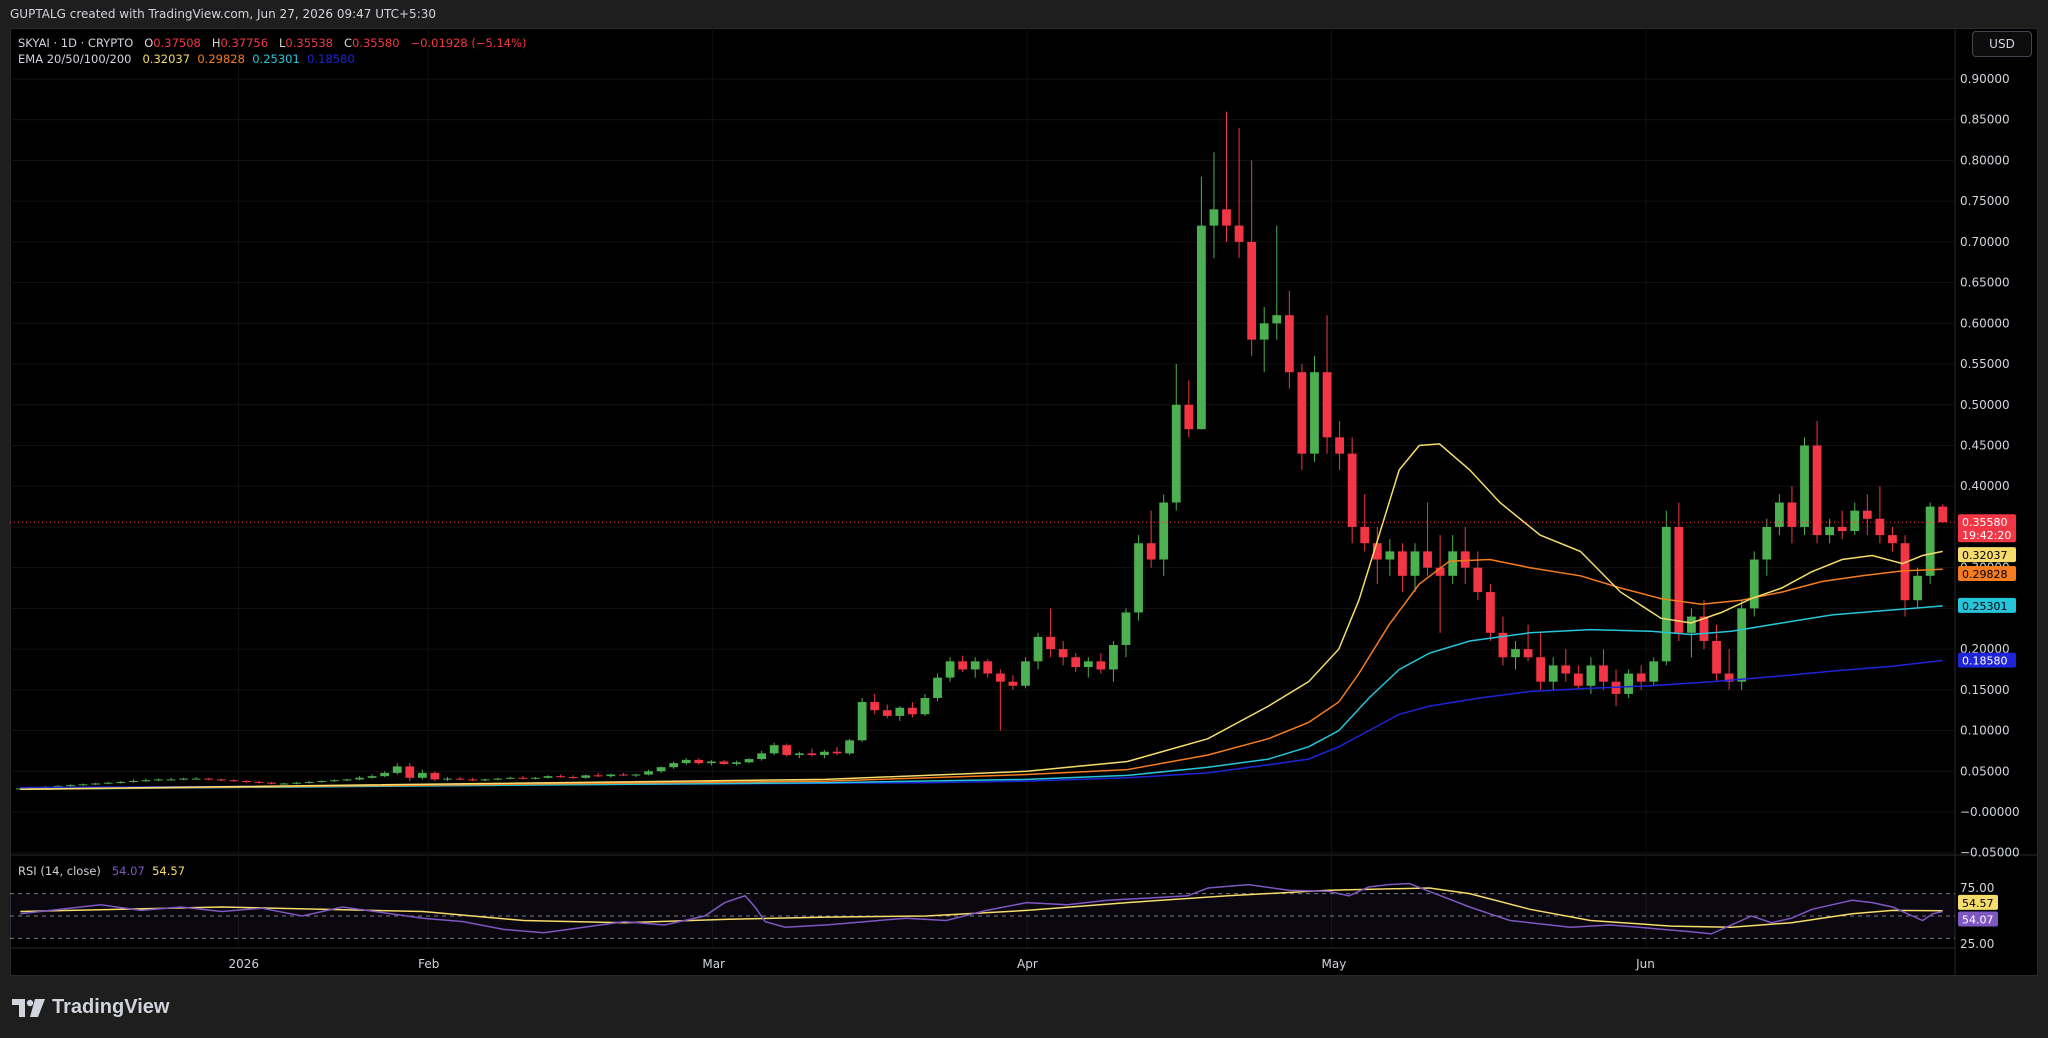 Image resolution: width=2048 pixels, height=1038 pixels. I want to click on tradingview-logo-icon, so click(28, 1007).